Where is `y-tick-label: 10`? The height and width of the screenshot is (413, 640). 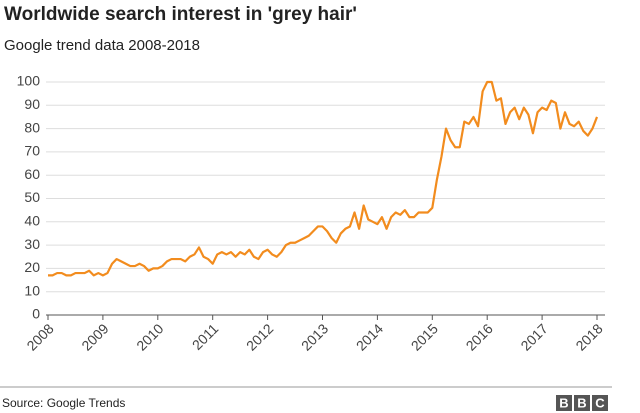 y-tick-label: 10 is located at coordinates (32, 290).